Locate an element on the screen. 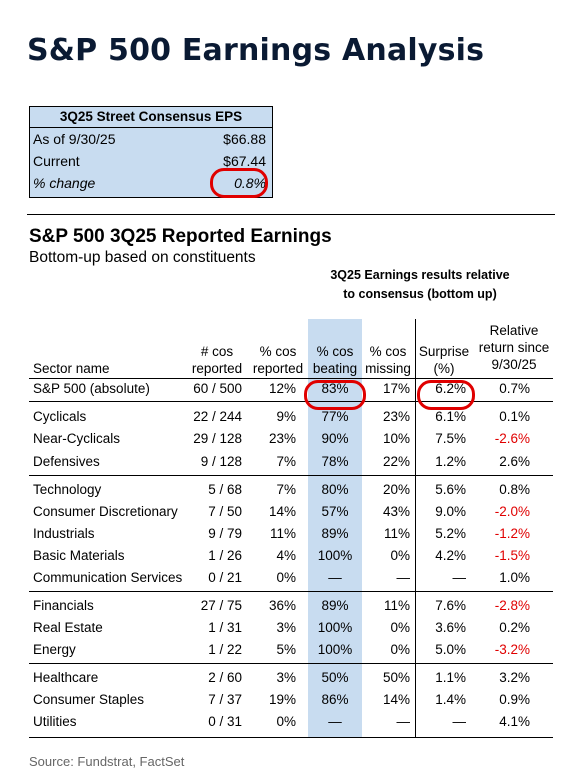 The image size is (575, 782). cell-pct-reported: 4% is located at coordinates (286, 555).